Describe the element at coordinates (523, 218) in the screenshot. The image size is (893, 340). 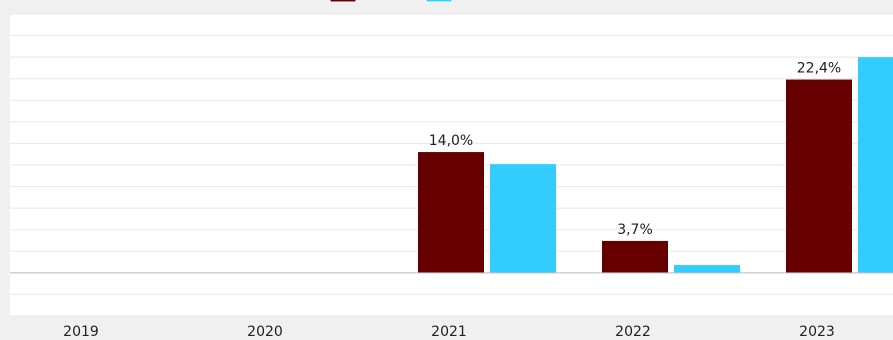
I see `bar-2-2021` at that location.